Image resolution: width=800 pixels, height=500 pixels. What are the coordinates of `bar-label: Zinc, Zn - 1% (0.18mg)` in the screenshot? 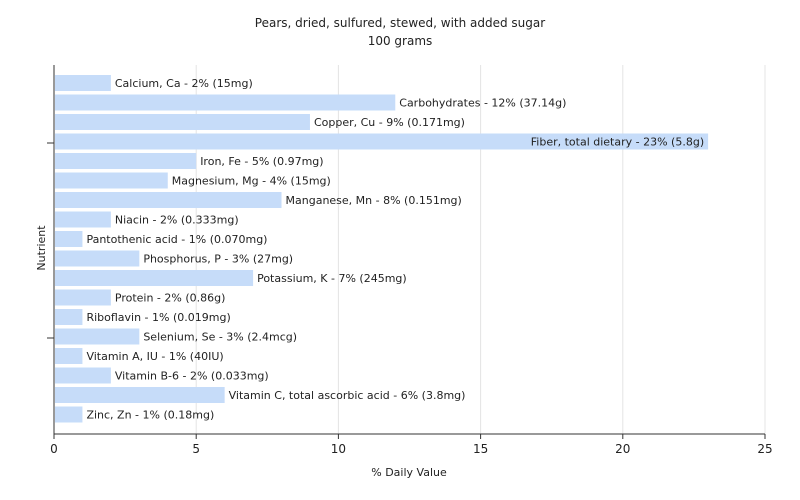 It's located at (150, 415).